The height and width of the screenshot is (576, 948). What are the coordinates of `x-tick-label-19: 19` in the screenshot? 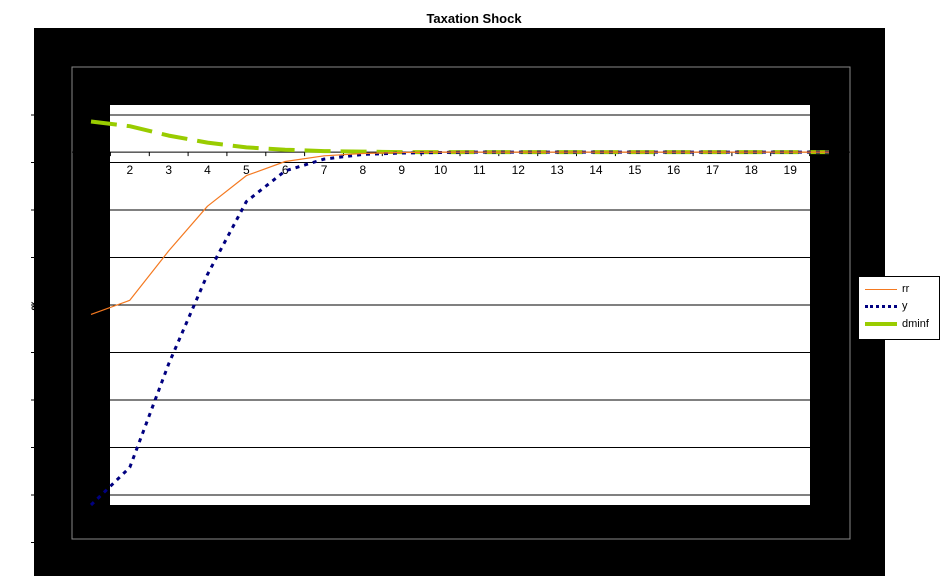 It's located at (791, 170).